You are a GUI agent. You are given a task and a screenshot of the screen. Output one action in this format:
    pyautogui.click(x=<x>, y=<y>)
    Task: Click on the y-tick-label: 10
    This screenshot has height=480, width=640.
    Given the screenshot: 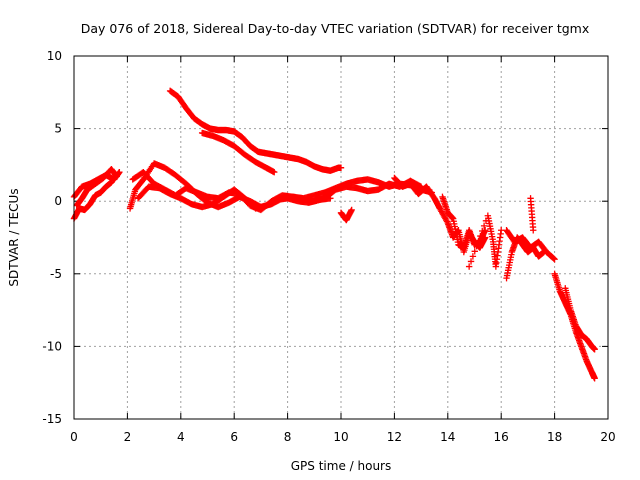 What is the action you would take?
    pyautogui.click(x=54, y=56)
    